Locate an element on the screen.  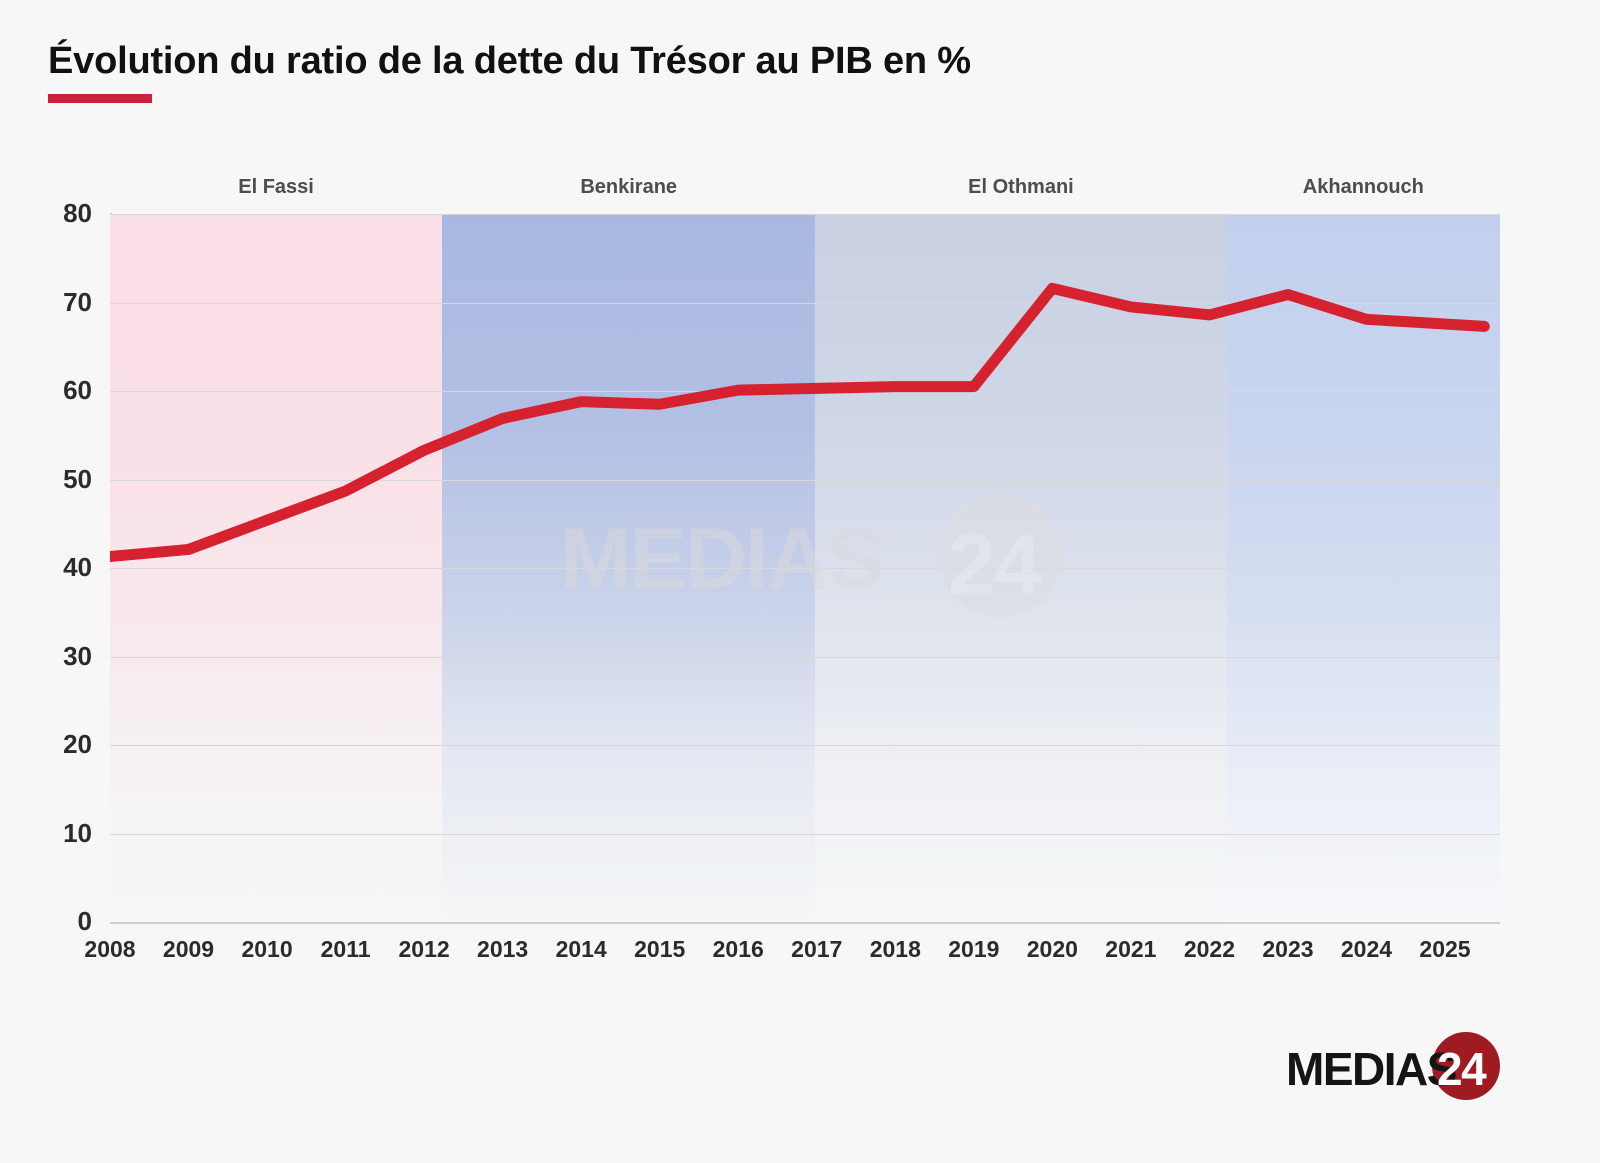
x-tick-label-2016: 2016 is located at coordinates (738, 949).